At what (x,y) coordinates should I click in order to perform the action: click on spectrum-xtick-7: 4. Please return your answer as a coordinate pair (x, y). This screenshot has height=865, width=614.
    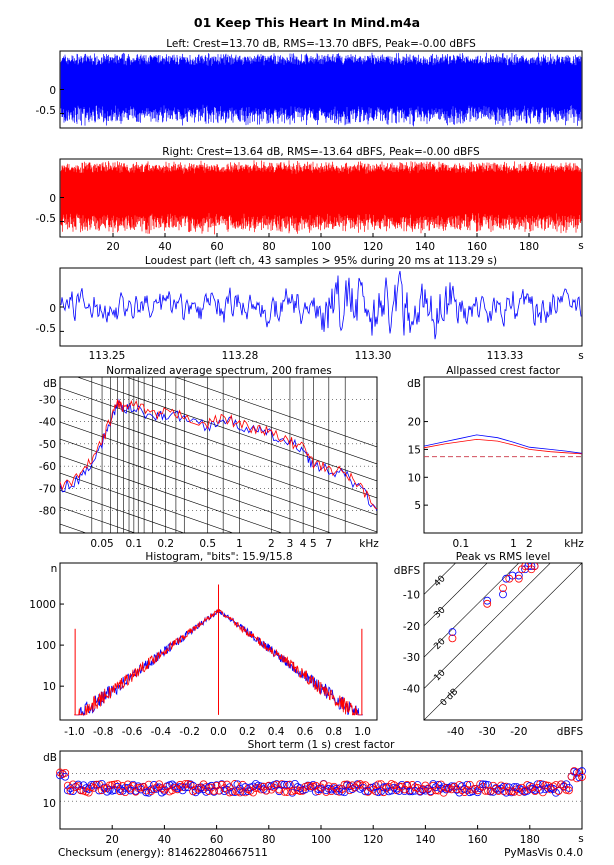
    Looking at the image, I should click on (303, 544).